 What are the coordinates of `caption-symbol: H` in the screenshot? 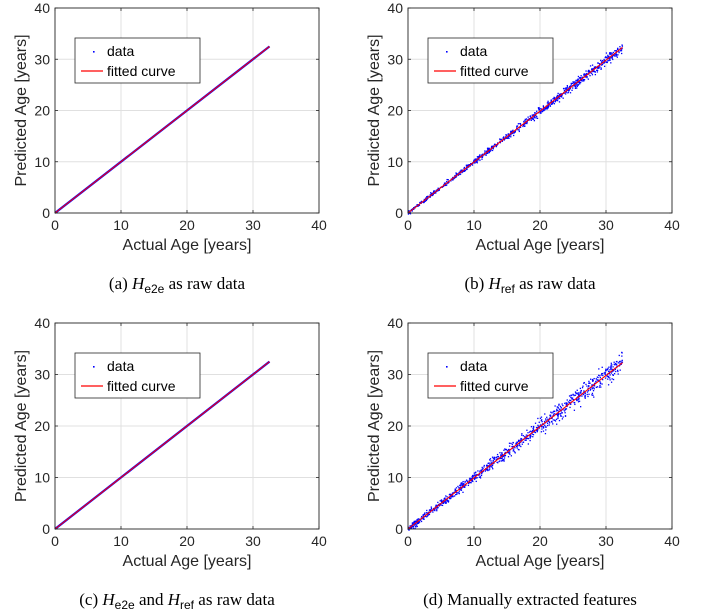 It's located at (495, 283).